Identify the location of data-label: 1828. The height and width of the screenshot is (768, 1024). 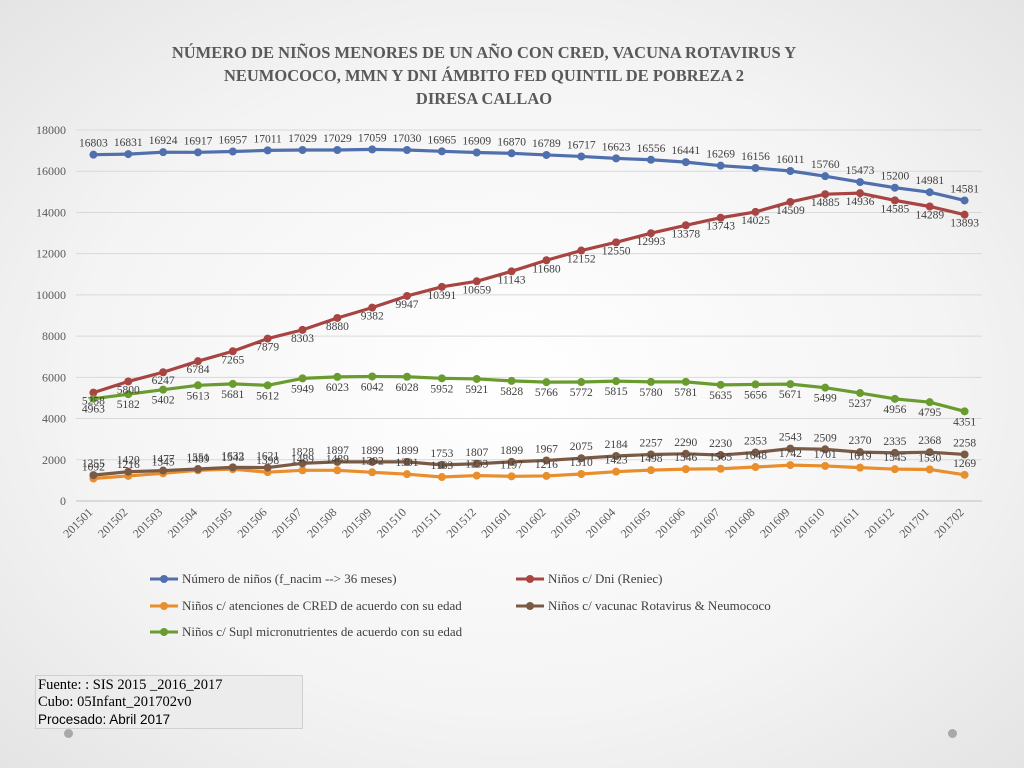
(302, 452).